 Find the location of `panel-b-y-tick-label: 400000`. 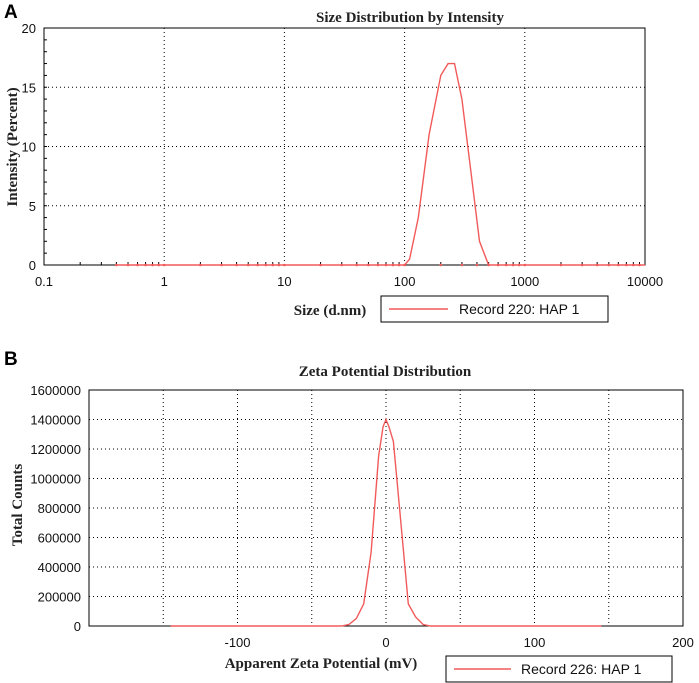

panel-b-y-tick-label: 400000 is located at coordinates (59, 567).